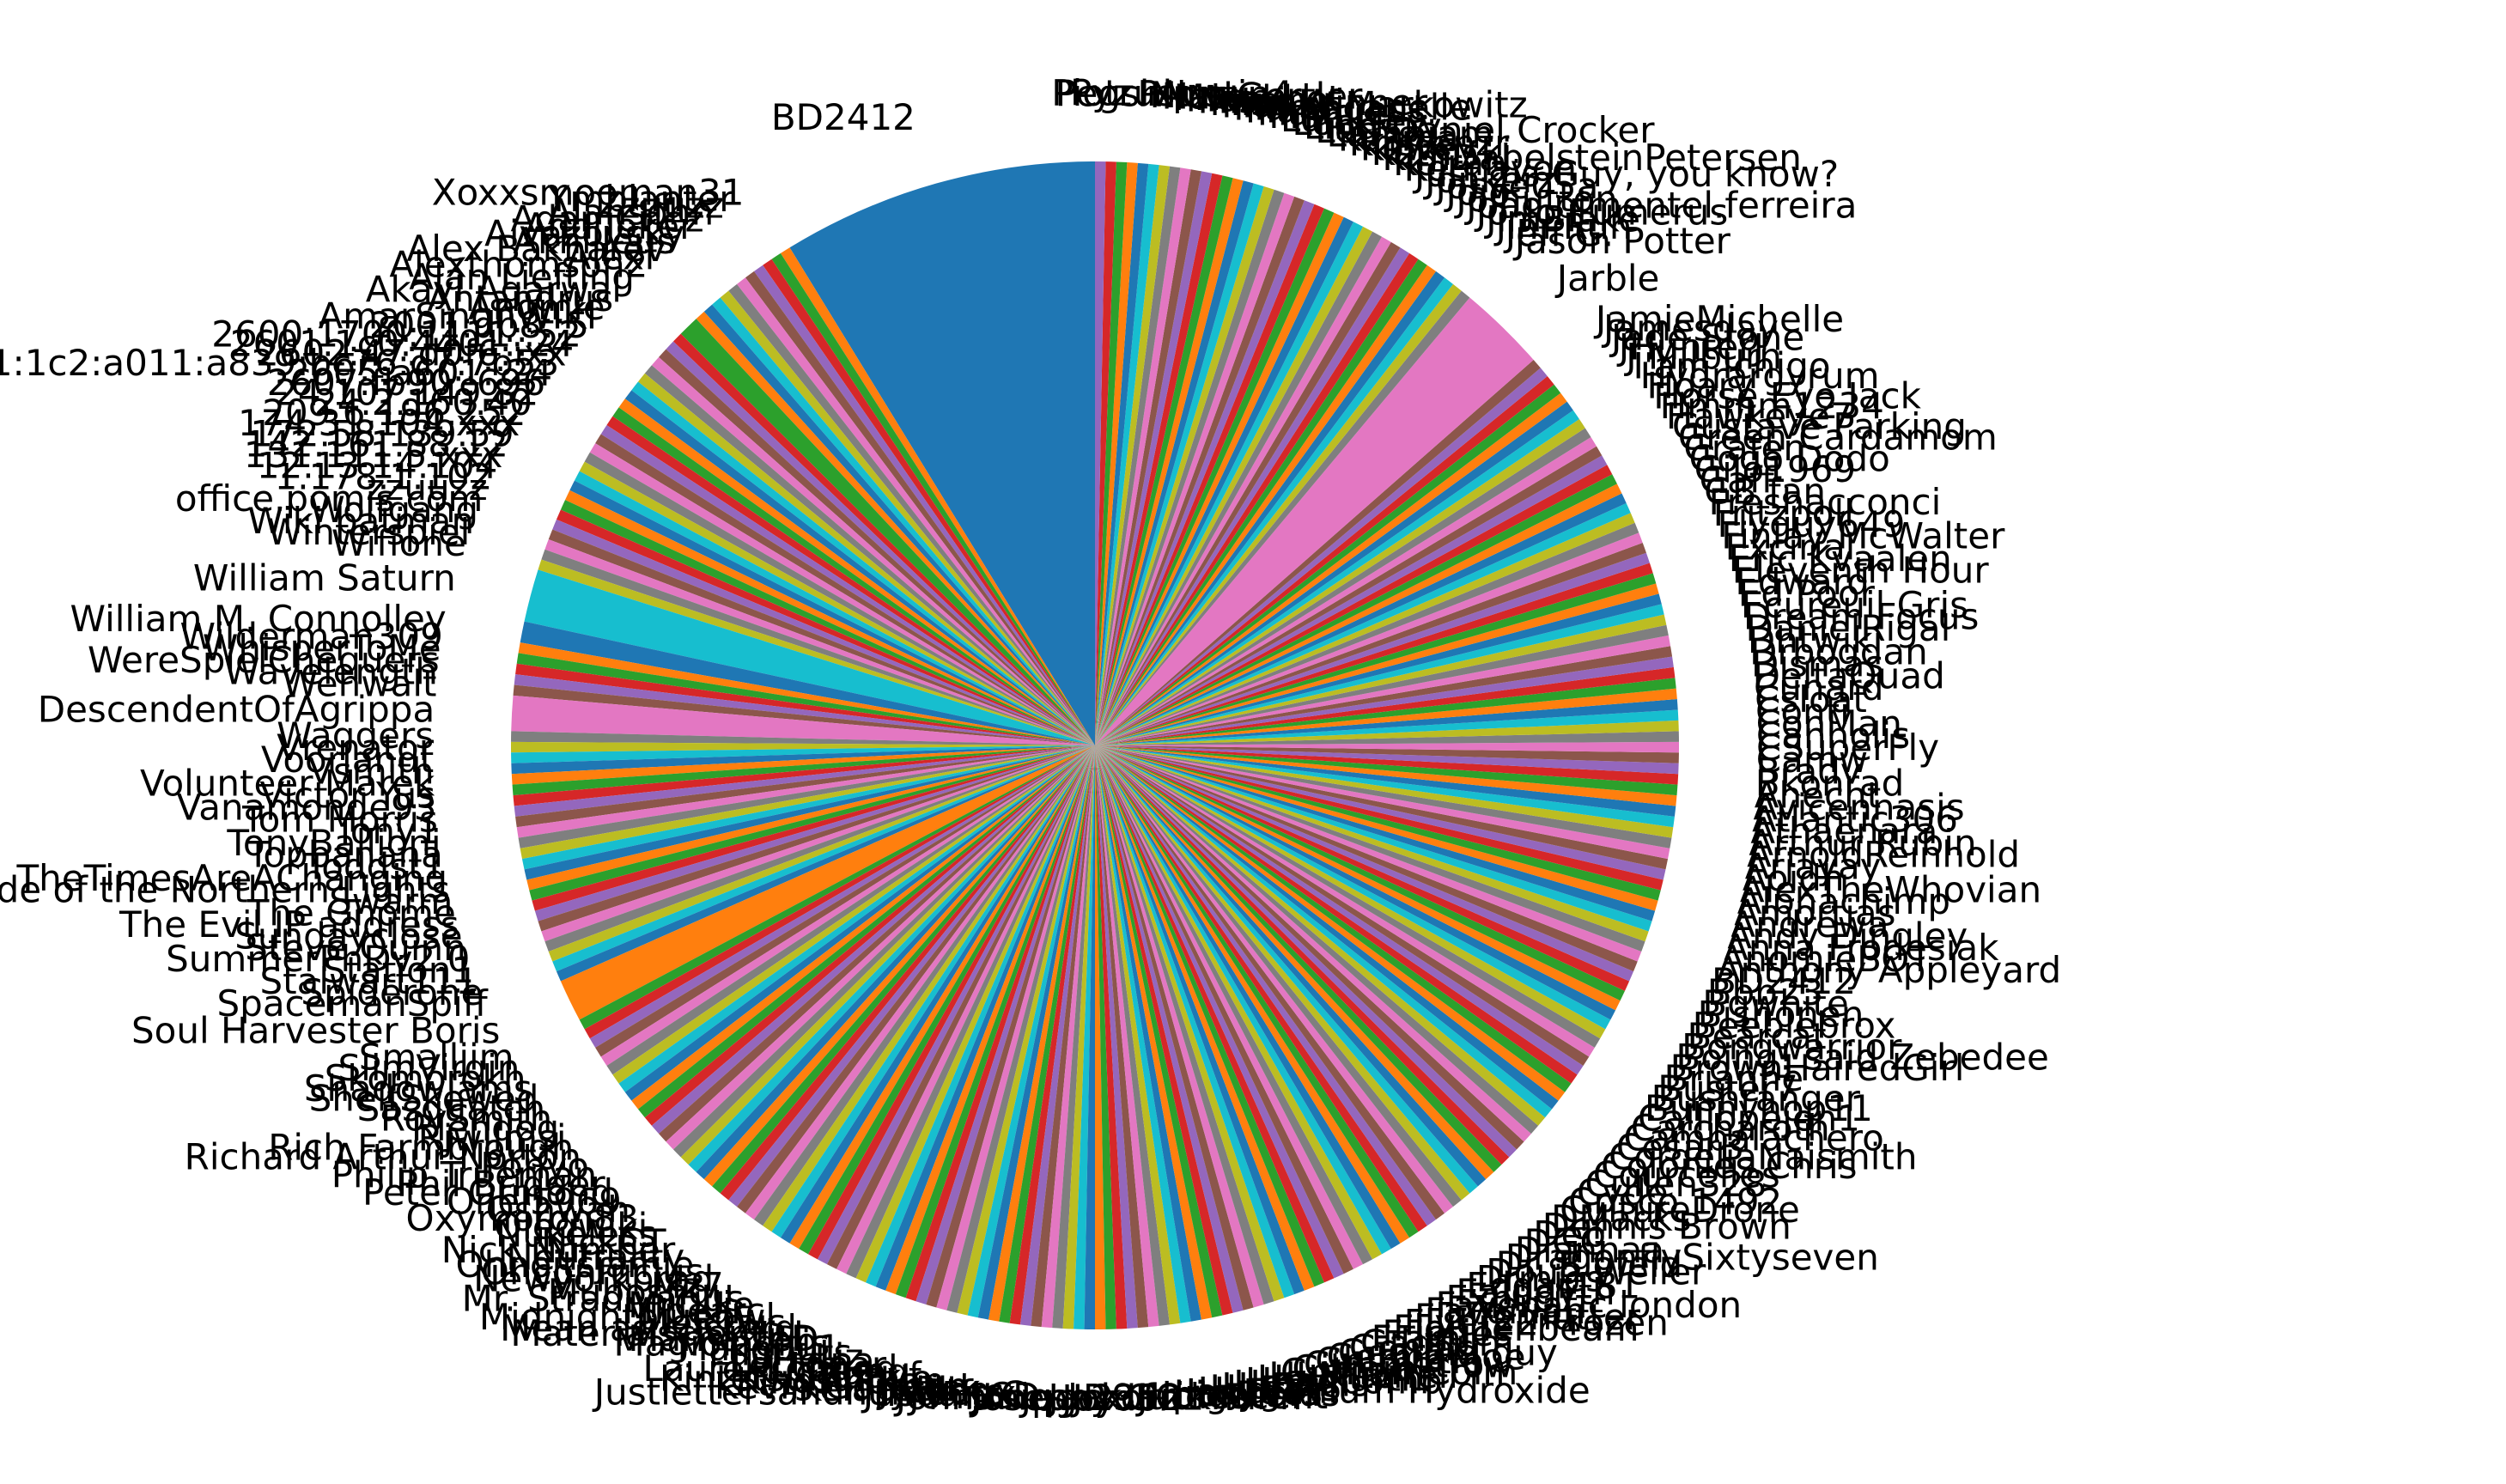 The image size is (2506, 1484). What do you see at coordinates (1812, 524) in the screenshot?
I see `slice-label: Flyguy649` at bounding box center [1812, 524].